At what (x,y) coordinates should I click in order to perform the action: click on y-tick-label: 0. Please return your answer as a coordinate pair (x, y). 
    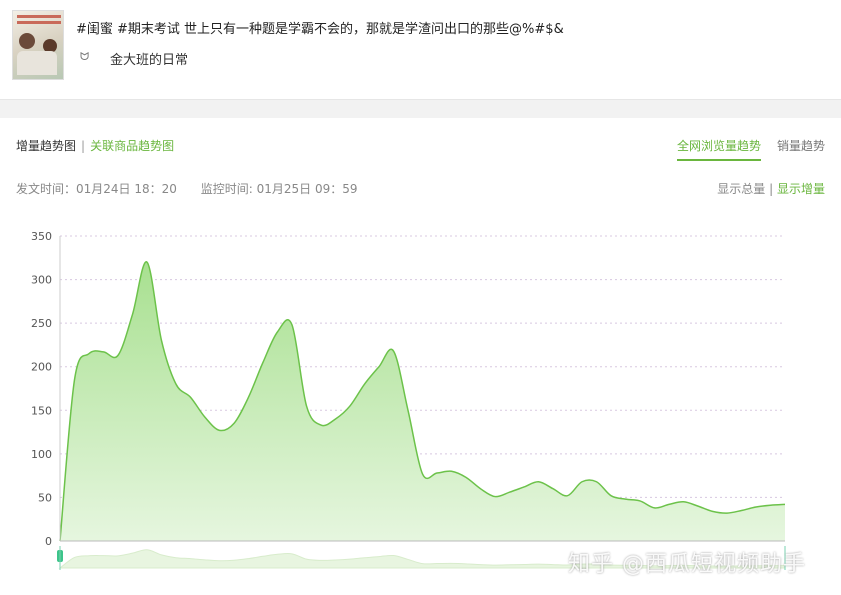
    Looking at the image, I should click on (48, 541).